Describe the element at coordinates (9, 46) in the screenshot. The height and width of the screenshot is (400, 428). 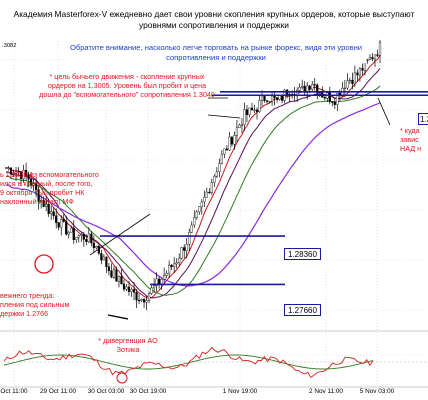
I see `price-scale-label: .3082` at that location.